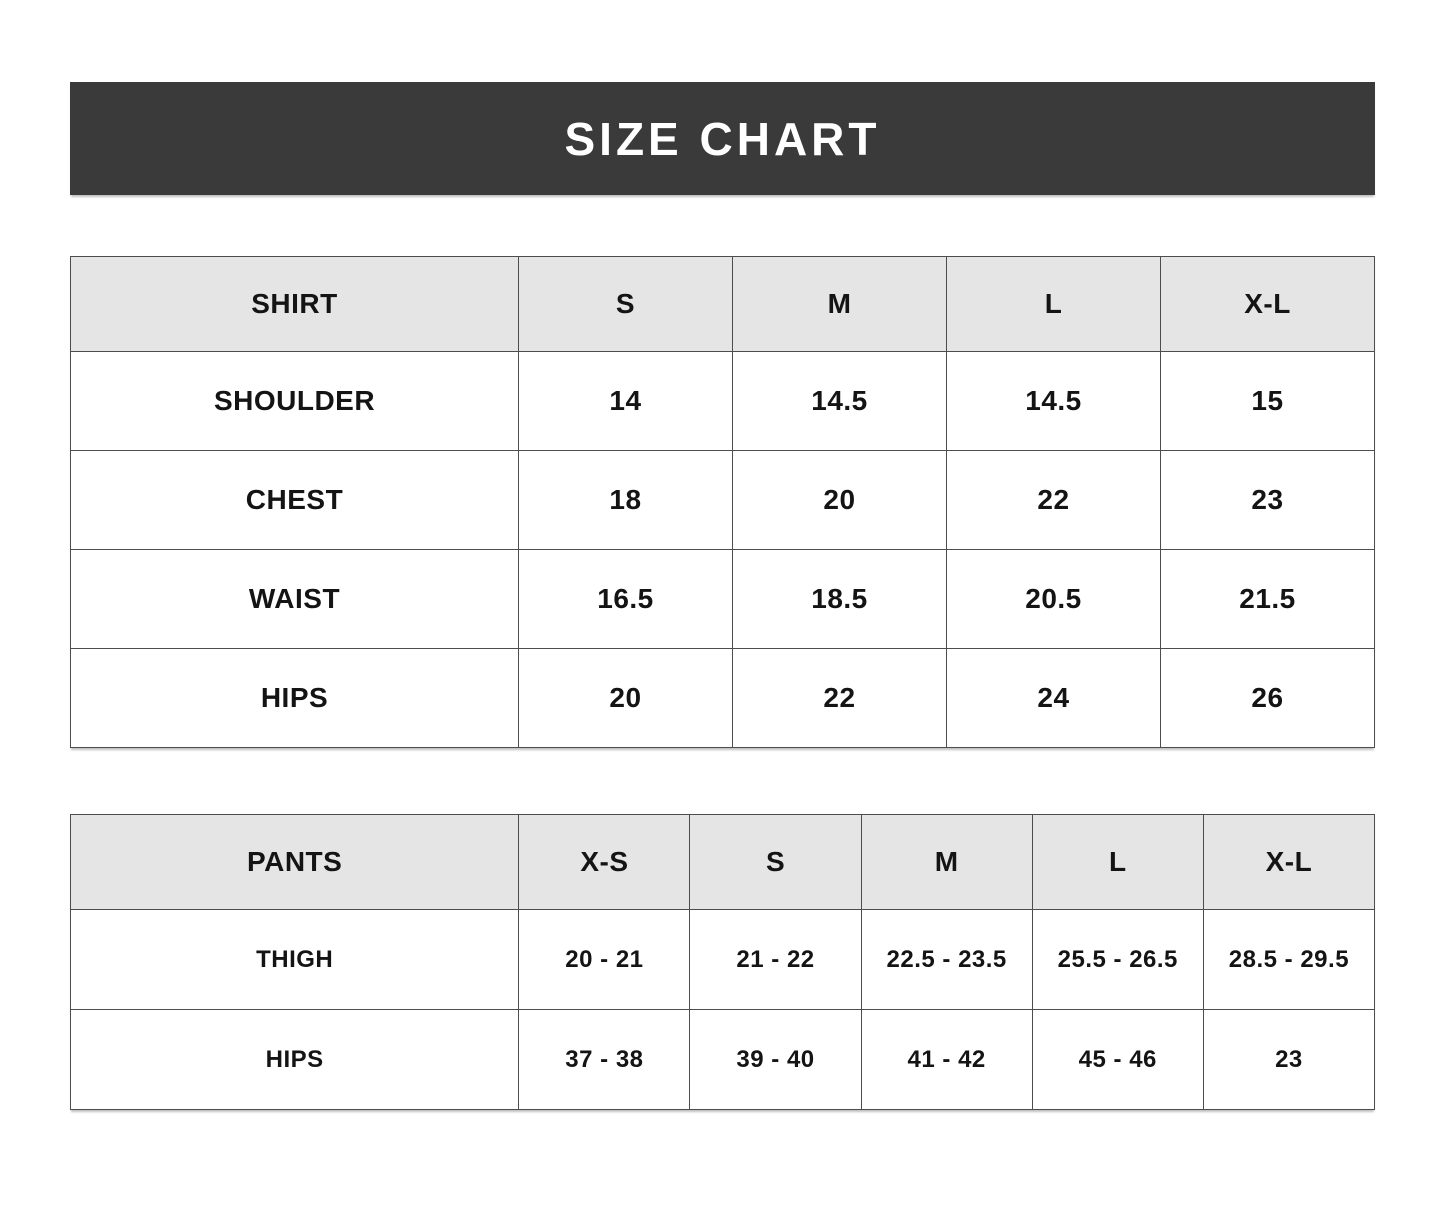  What do you see at coordinates (1267, 698) in the screenshot?
I see `size-value-cell: 26` at bounding box center [1267, 698].